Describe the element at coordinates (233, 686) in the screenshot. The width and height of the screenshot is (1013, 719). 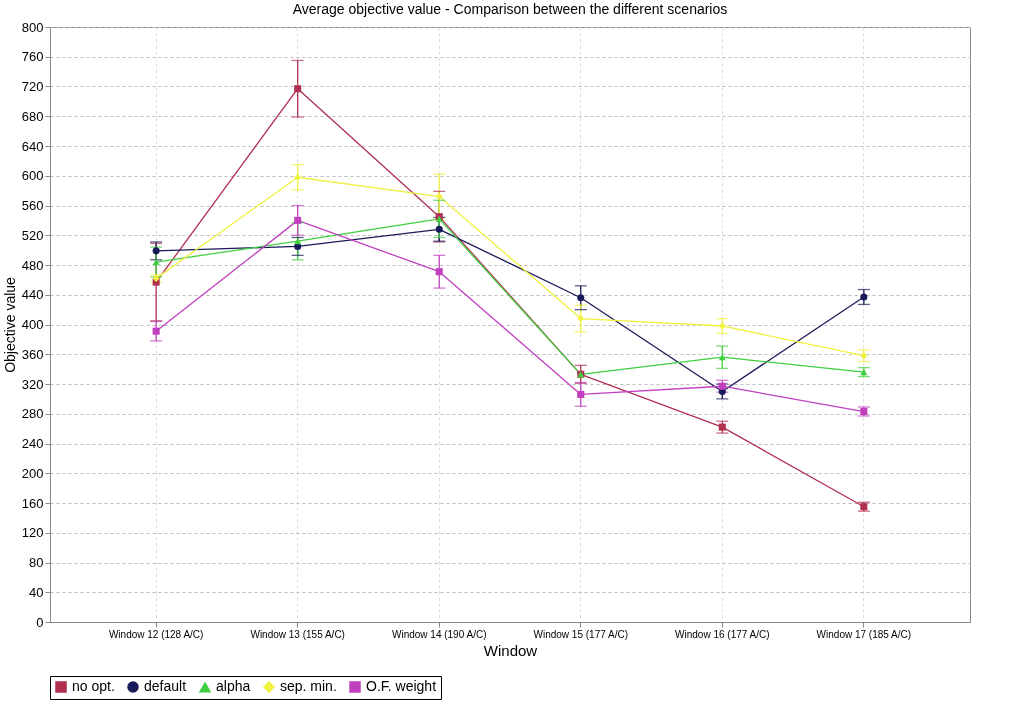
I see `legend-label: alpha` at that location.